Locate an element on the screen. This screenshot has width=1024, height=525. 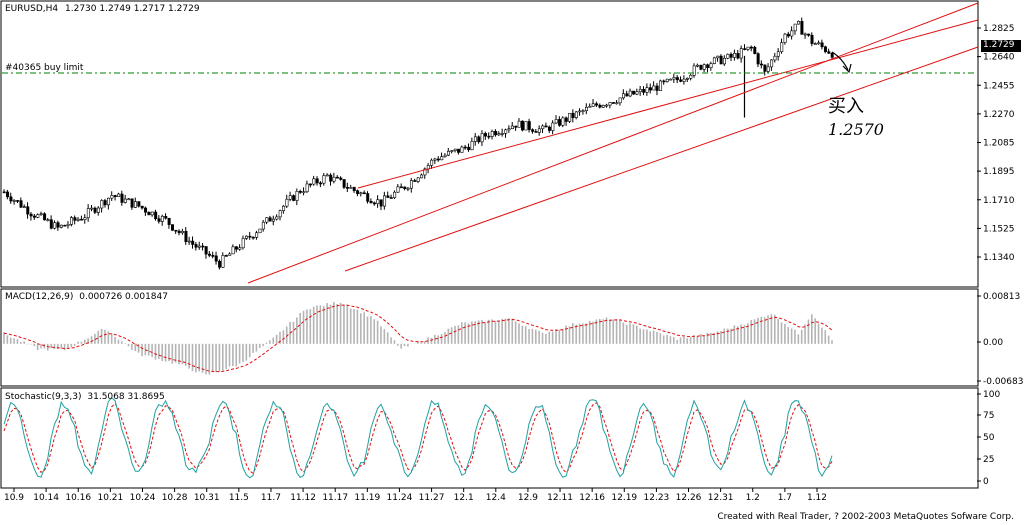
x-tick-label: 12.16 is located at coordinates (592, 498).